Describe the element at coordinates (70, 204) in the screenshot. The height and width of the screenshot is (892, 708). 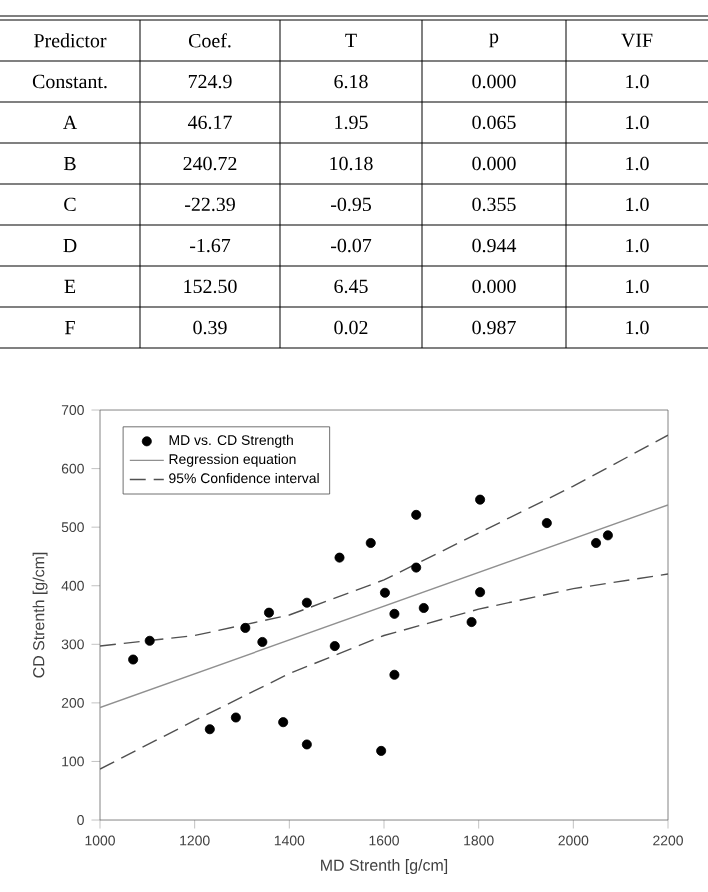
I see `text: C` at that location.